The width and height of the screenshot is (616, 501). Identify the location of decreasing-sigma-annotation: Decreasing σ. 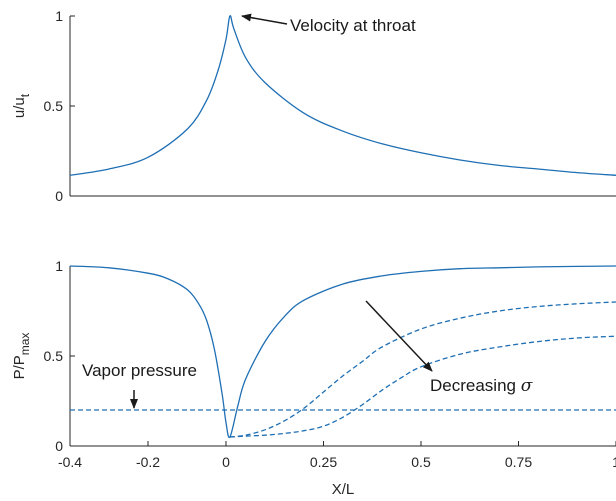
(481, 386).